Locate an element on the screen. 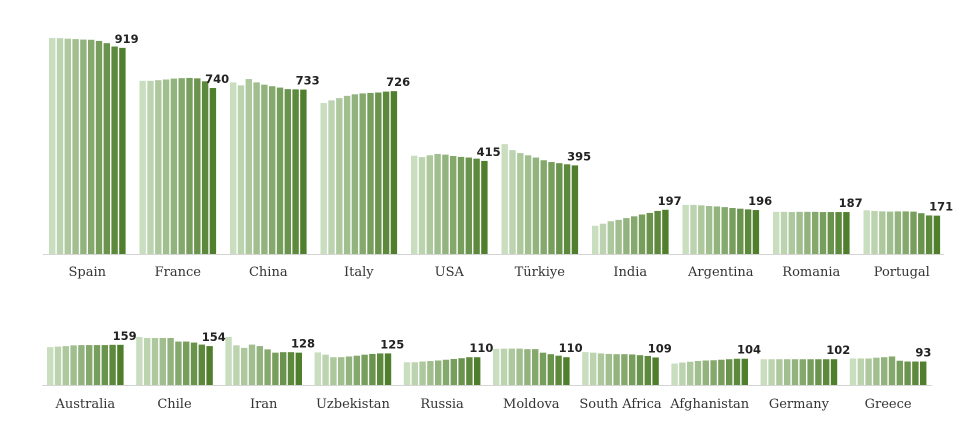  country-label: China is located at coordinates (268, 272).